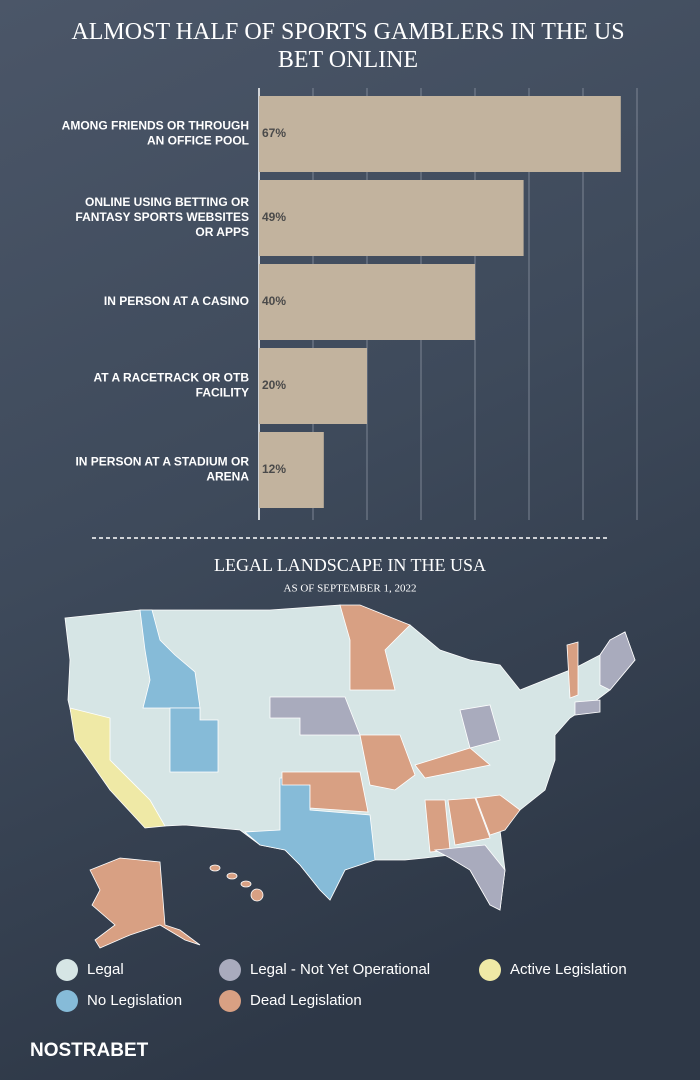 Image resolution: width=700 pixels, height=1080 pixels. What do you see at coordinates (155, 133) in the screenshot?
I see `category-label: AMONG FRIENDS OR THROUGH AN OFFICE POOL` at bounding box center [155, 133].